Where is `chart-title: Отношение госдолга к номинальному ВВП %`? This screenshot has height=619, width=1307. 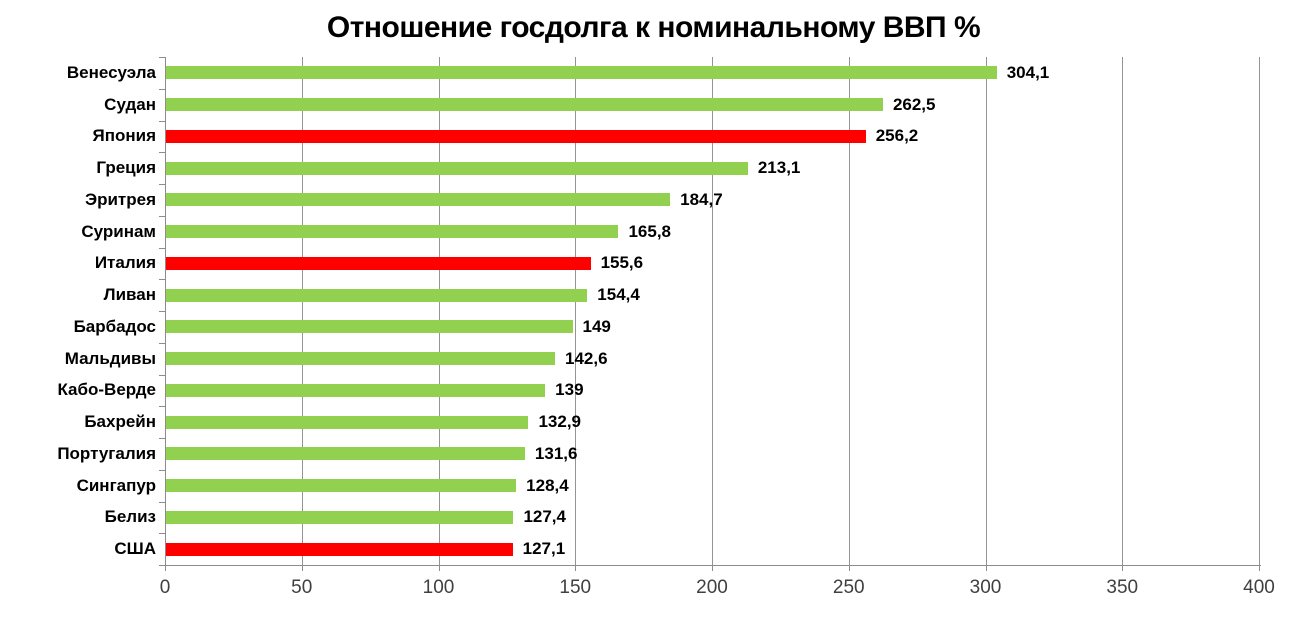
chart-title: Отношение госдолга к номинальному ВВП % is located at coordinates (653, 27).